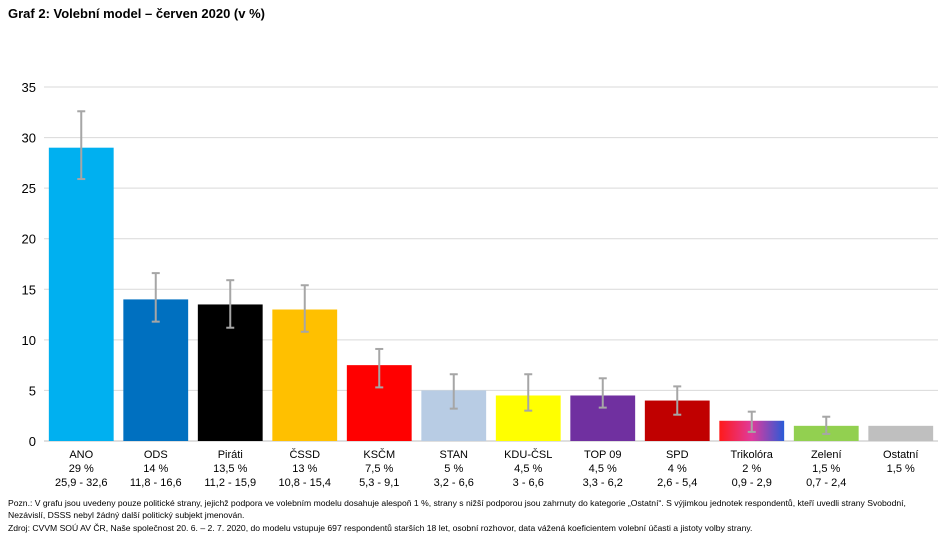 This screenshot has height=549, width=946. I want to click on category-label: ČSSD, so click(304, 454).